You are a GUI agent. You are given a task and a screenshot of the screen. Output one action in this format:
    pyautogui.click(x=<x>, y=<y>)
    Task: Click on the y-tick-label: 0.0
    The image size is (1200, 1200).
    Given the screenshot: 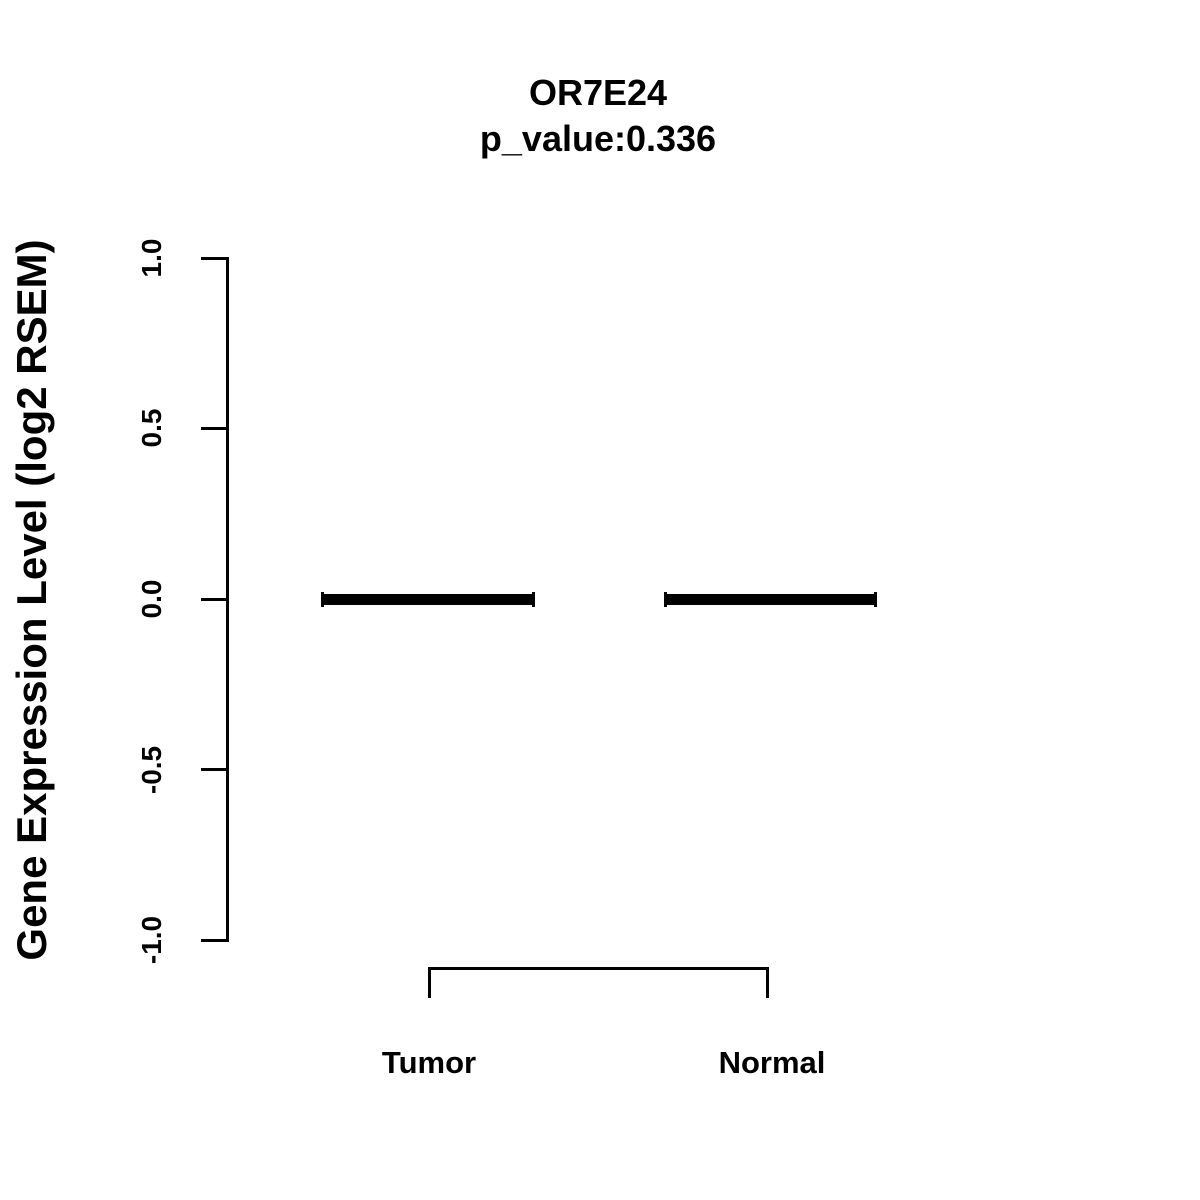 What is the action you would take?
    pyautogui.click(x=151, y=599)
    